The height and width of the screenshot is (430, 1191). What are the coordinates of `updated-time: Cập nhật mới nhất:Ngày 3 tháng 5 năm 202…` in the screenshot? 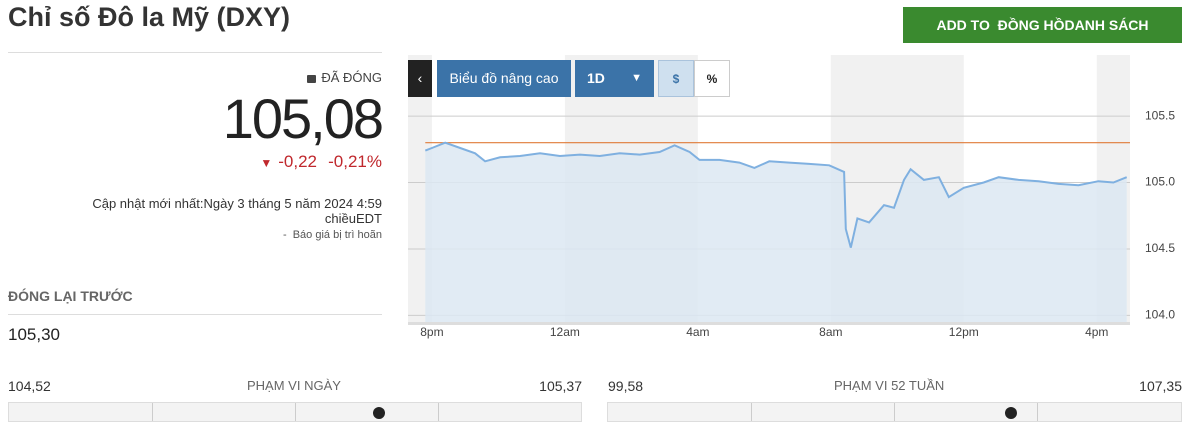 It's located at (237, 211).